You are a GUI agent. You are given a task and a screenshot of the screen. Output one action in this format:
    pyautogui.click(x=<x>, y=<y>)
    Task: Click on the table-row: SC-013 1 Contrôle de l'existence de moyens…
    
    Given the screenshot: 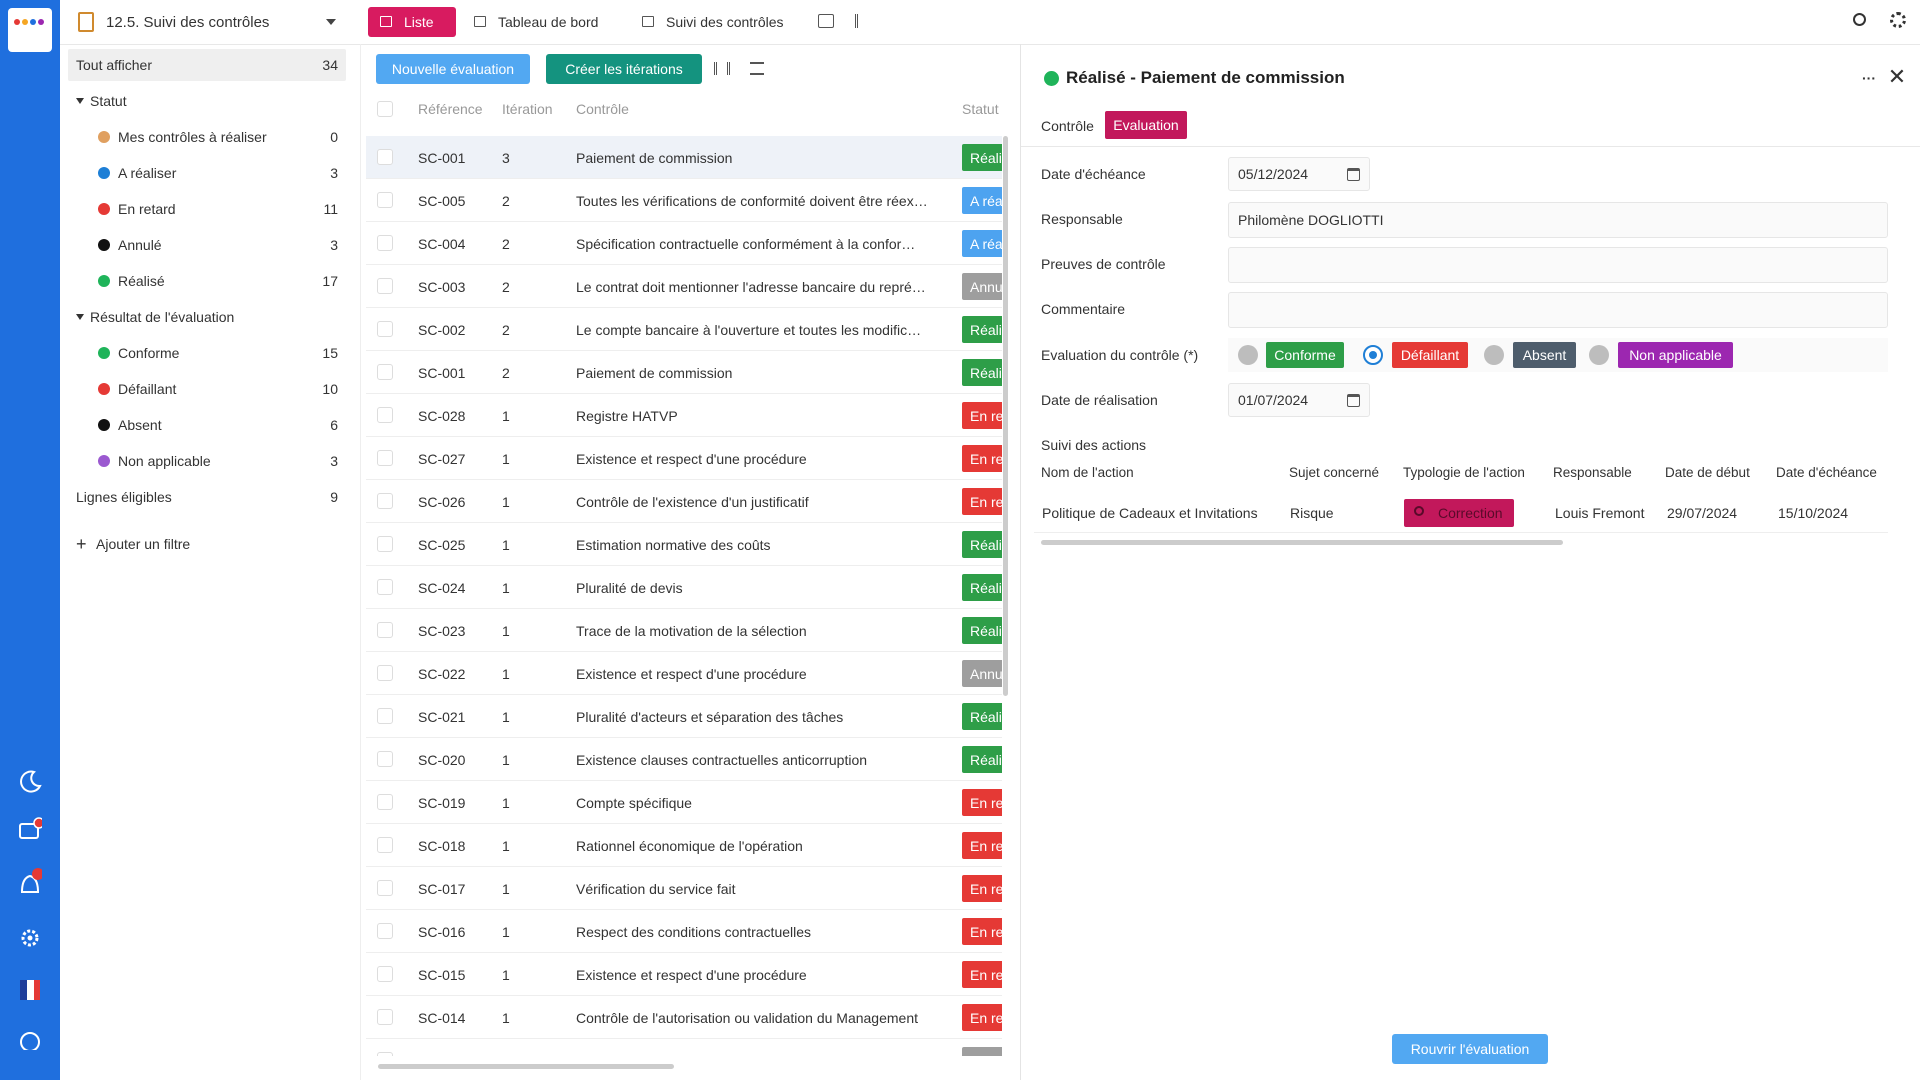 What is the action you would take?
    pyautogui.click(x=684, y=1047)
    